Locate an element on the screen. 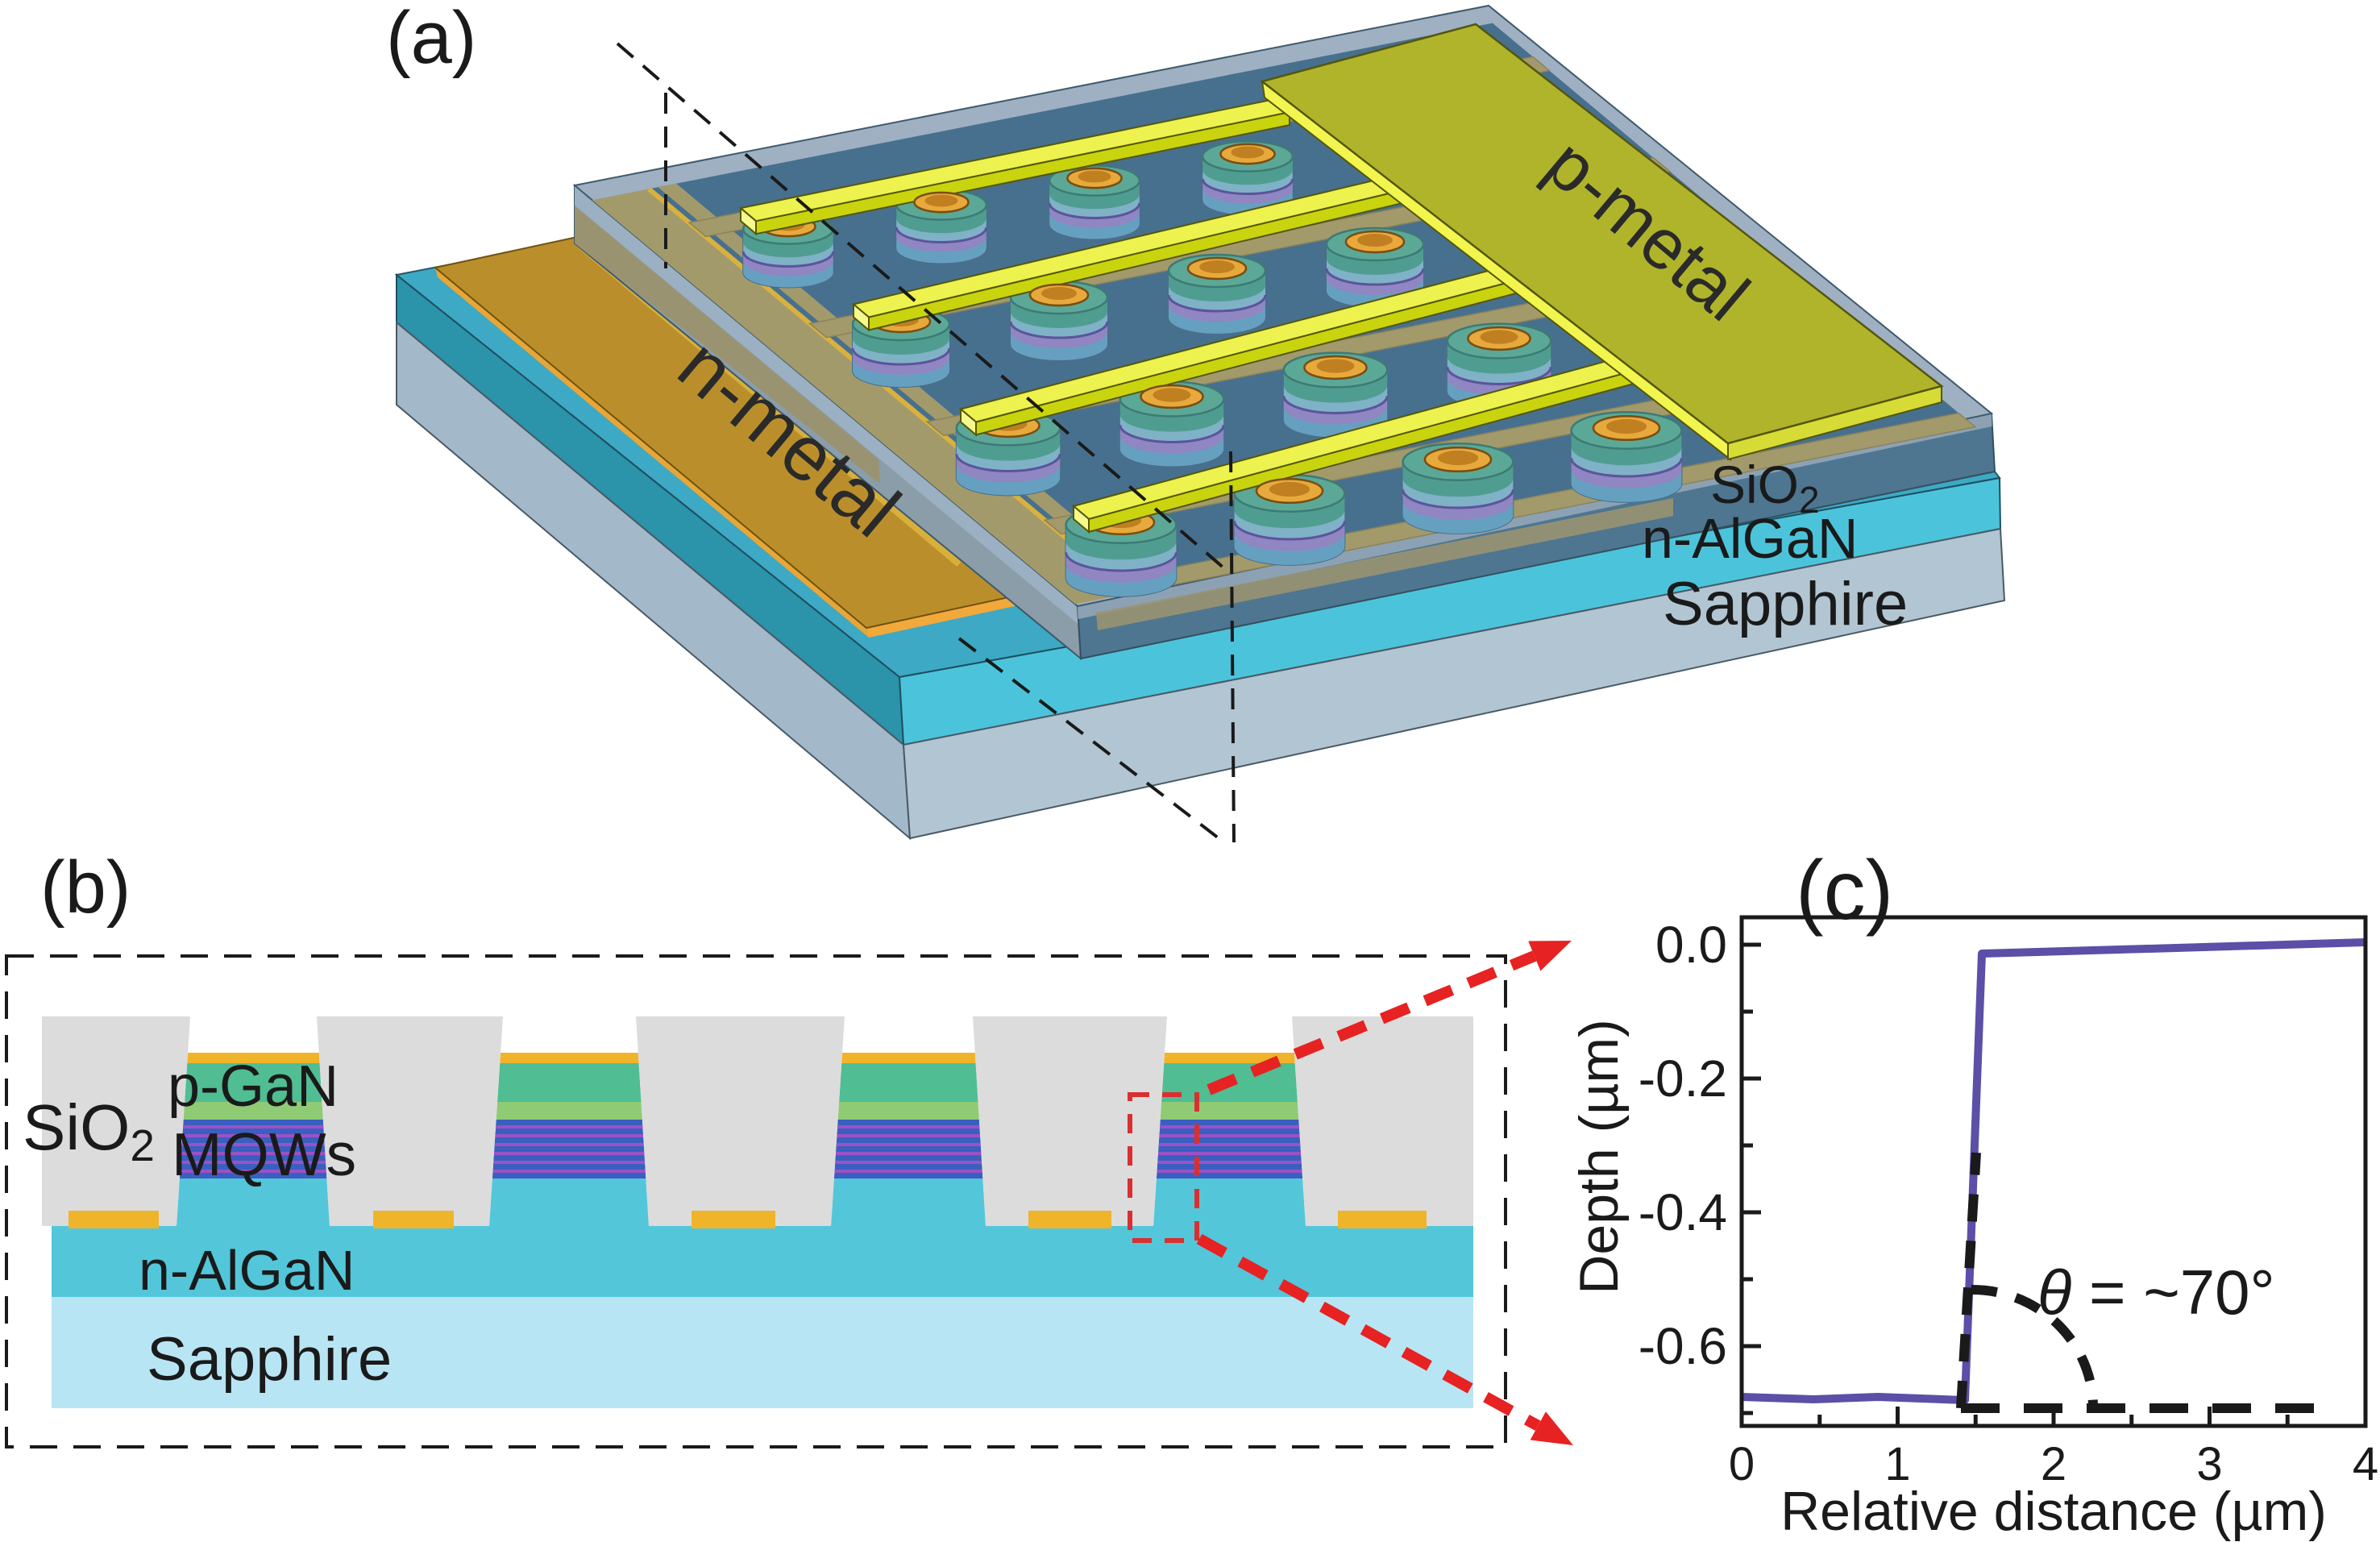 The width and height of the screenshot is (2380, 1542). svg-text: -0.6 is located at coordinates (1683, 1346).